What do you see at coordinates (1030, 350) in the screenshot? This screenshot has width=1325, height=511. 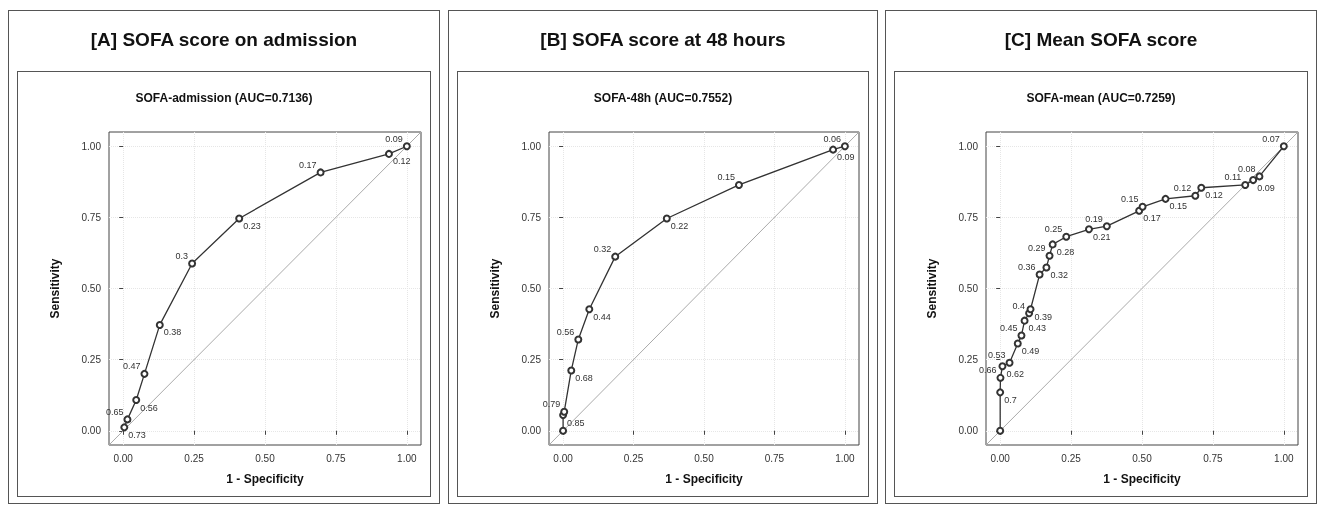 I see `annotation: 0.49` at bounding box center [1030, 350].